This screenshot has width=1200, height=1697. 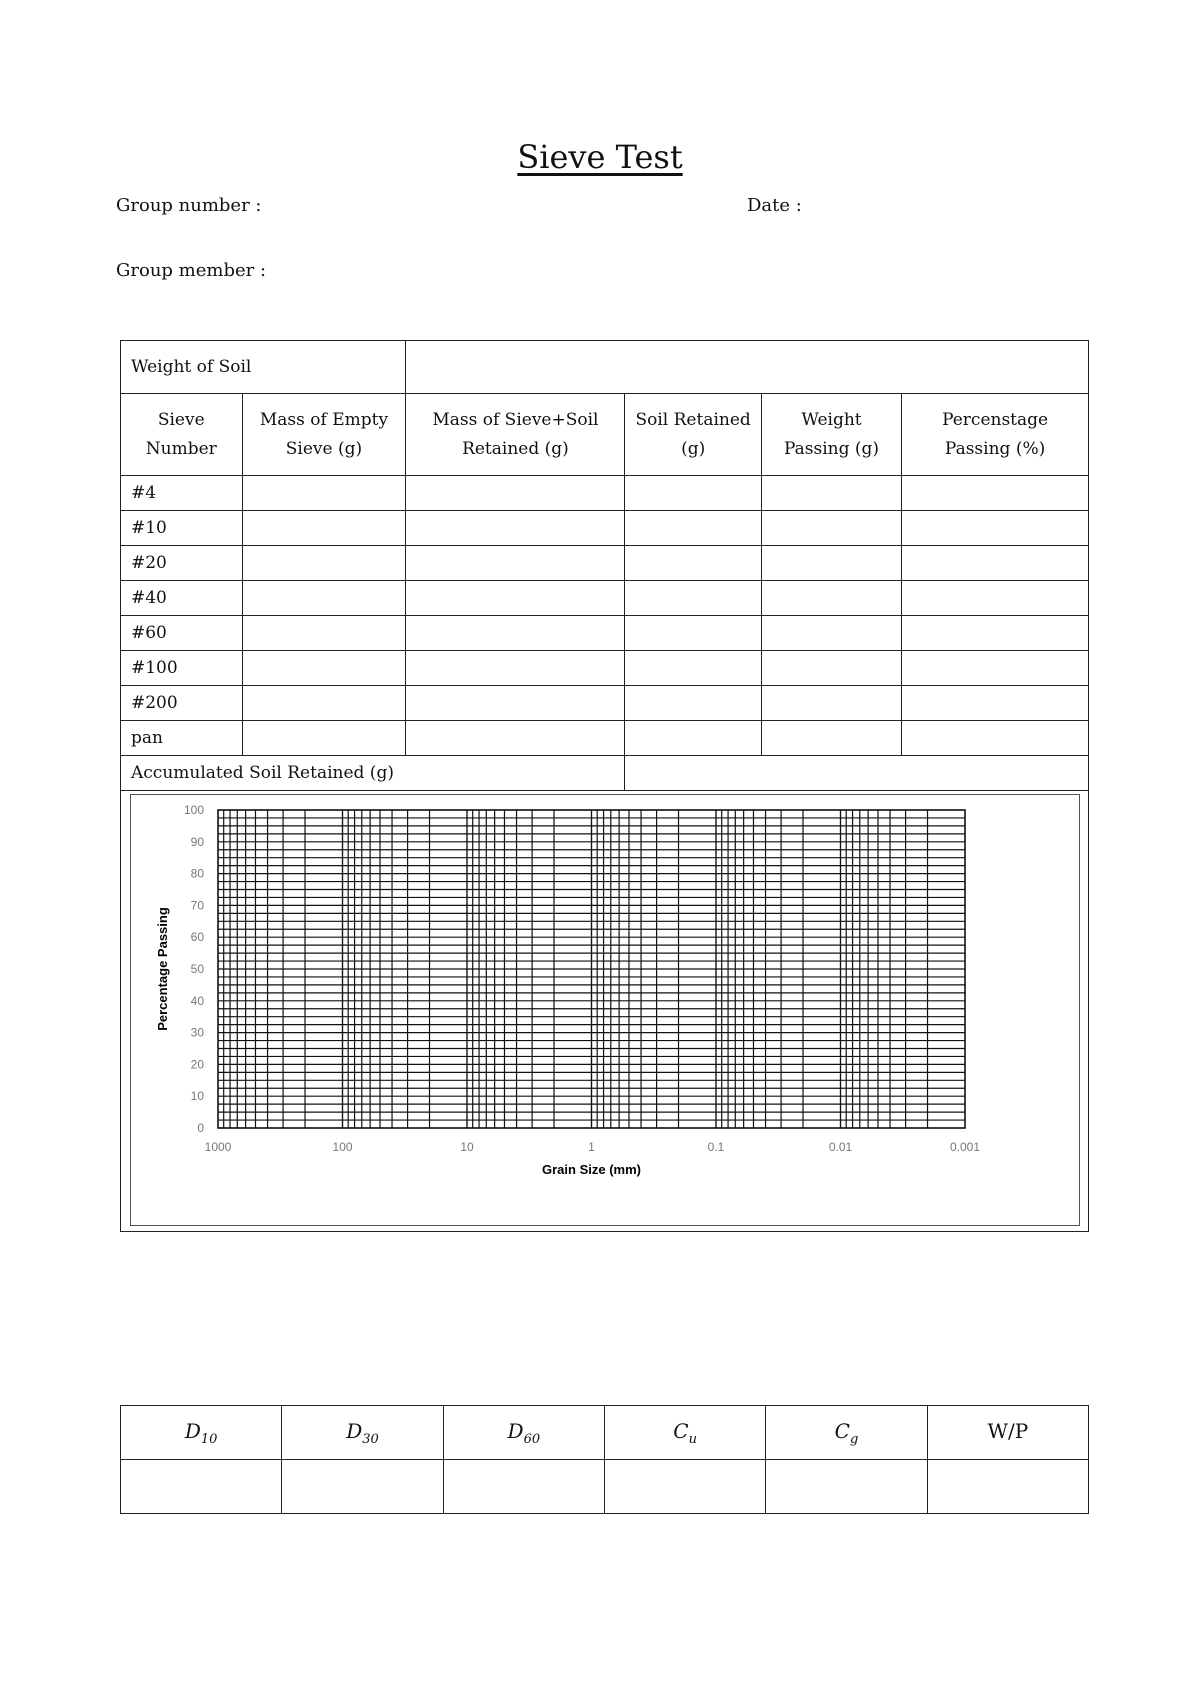 I want to click on column-header: Weight Passing (g), so click(x=831, y=434).